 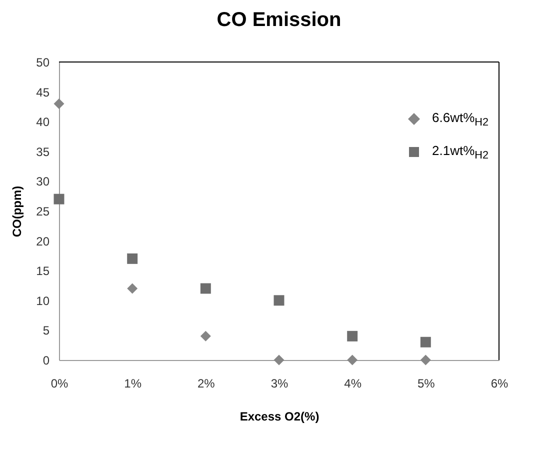 What do you see at coordinates (133, 383) in the screenshot?
I see `x-tick-label: 1%` at bounding box center [133, 383].